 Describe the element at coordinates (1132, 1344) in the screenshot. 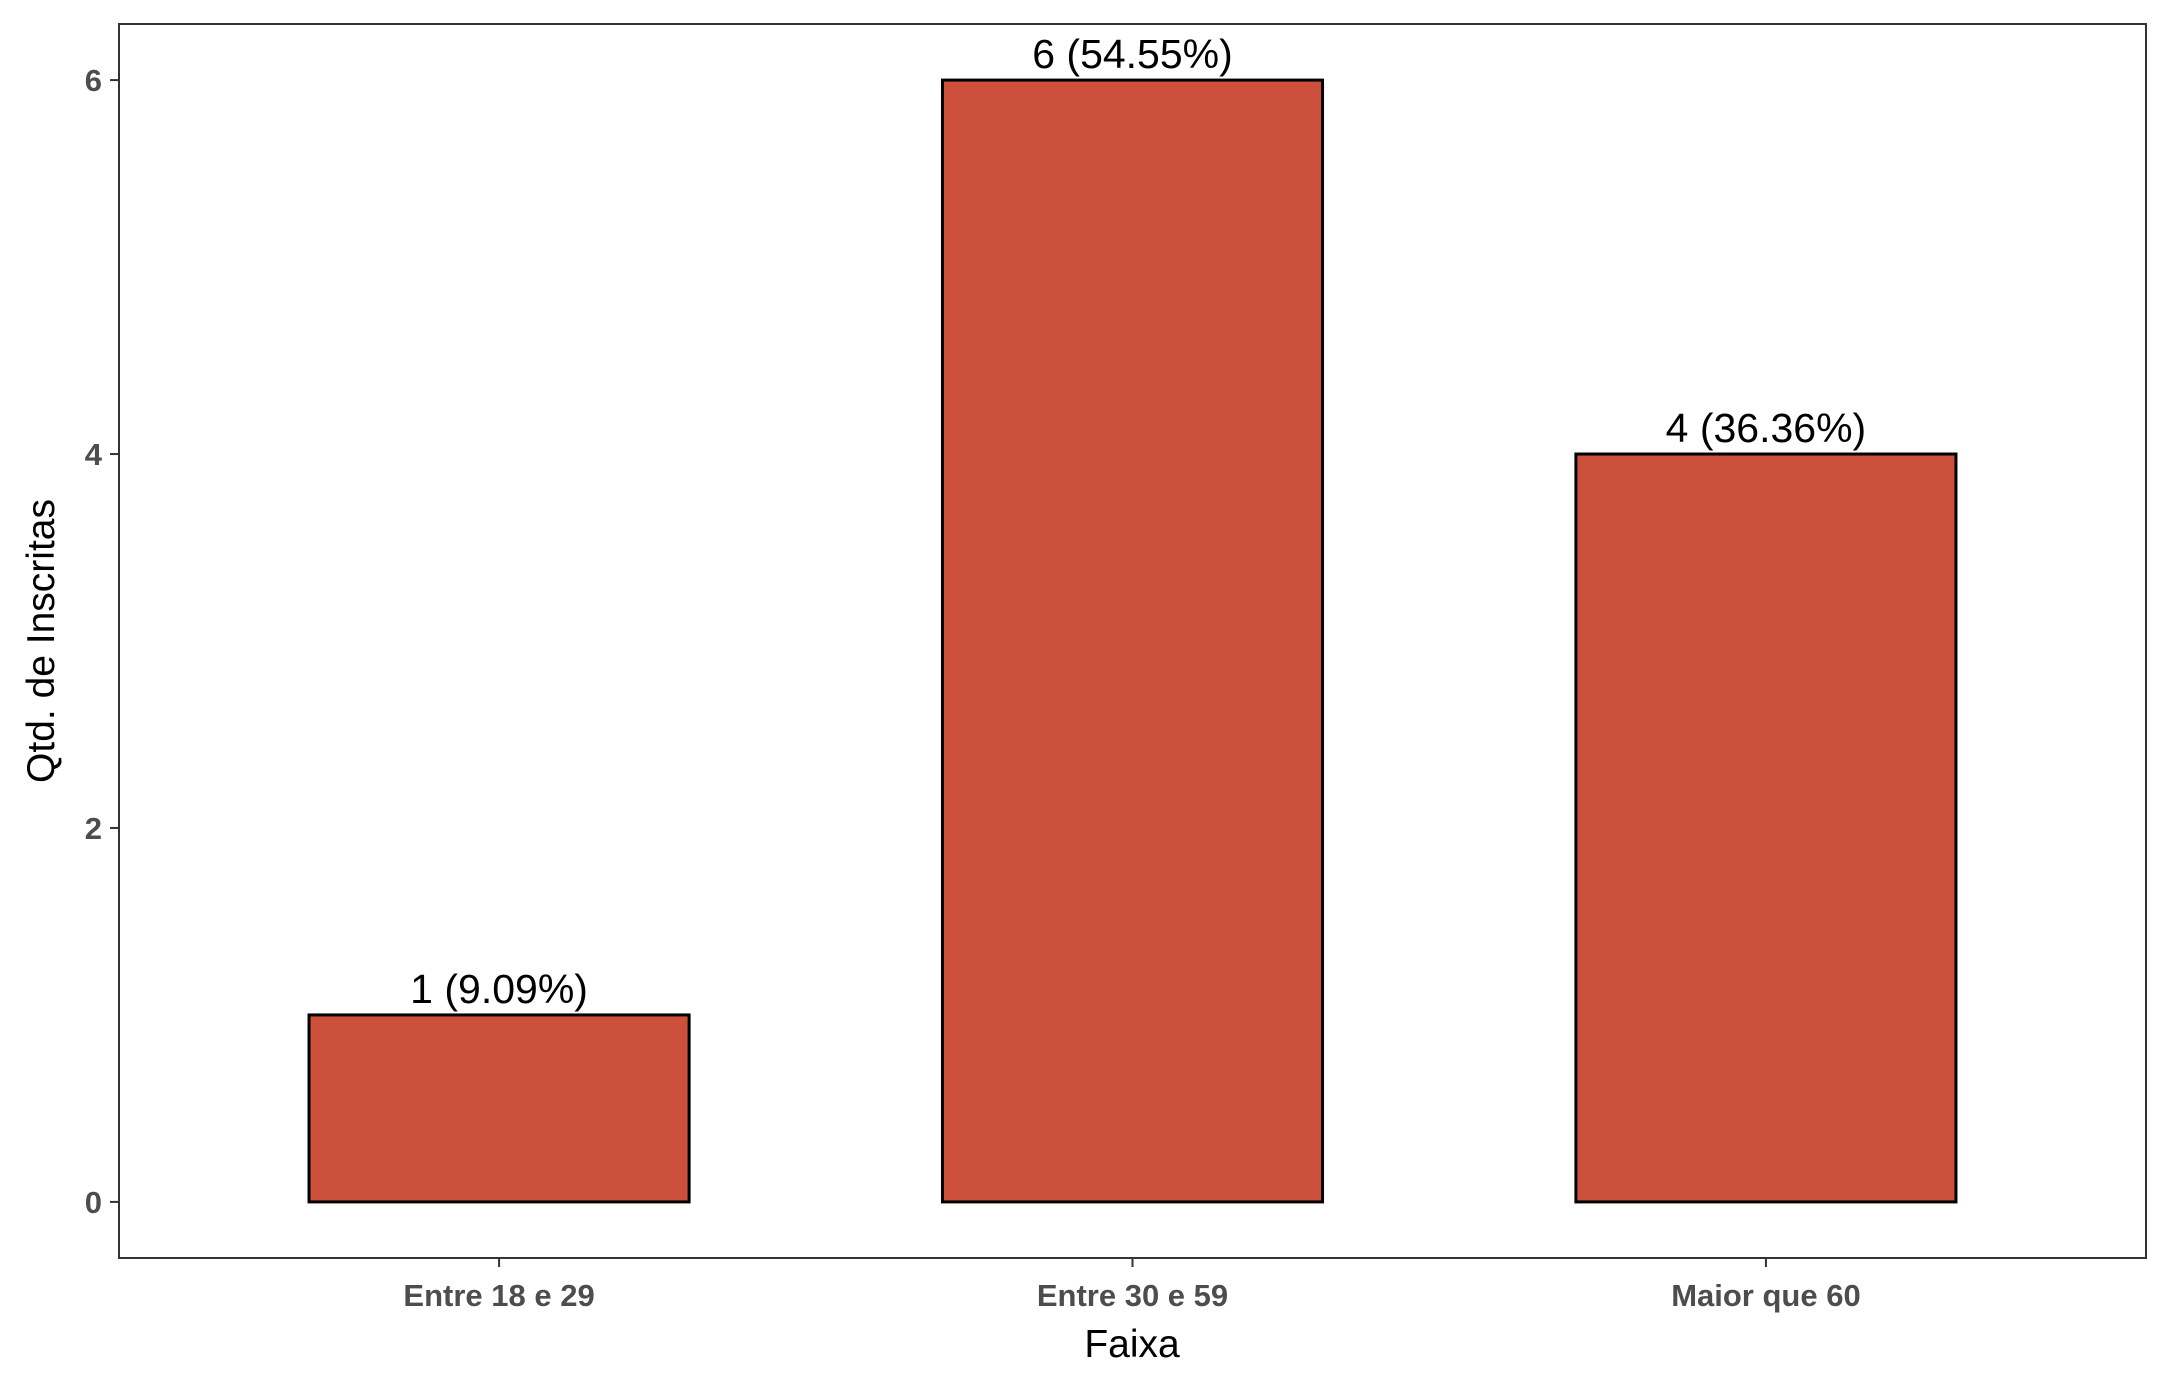

I see `x-axis-title: Faixa` at that location.